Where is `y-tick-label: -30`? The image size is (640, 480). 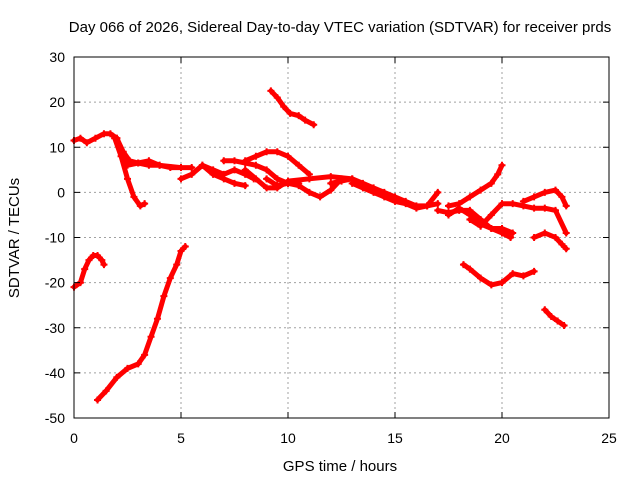
y-tick-label: -30 is located at coordinates (55, 328).